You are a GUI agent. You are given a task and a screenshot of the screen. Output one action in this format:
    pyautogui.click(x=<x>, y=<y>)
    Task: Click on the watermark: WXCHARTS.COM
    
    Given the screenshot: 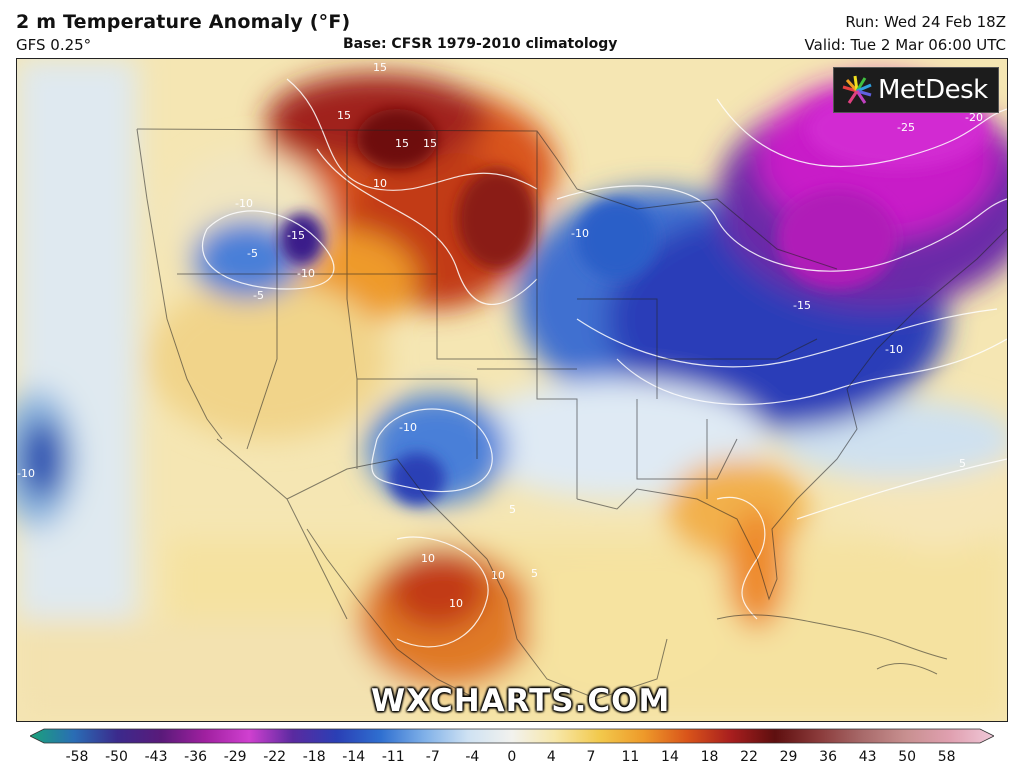 What is the action you would take?
    pyautogui.click(x=521, y=701)
    